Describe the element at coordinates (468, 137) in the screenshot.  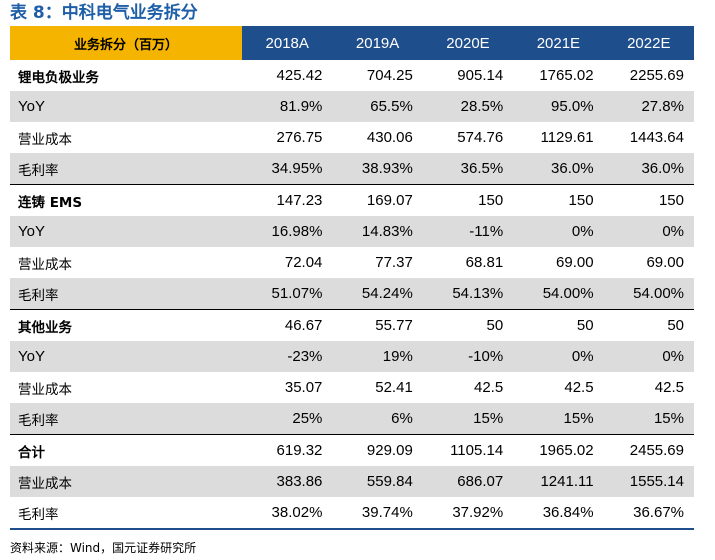
I see `value-cell: 574.76` at that location.